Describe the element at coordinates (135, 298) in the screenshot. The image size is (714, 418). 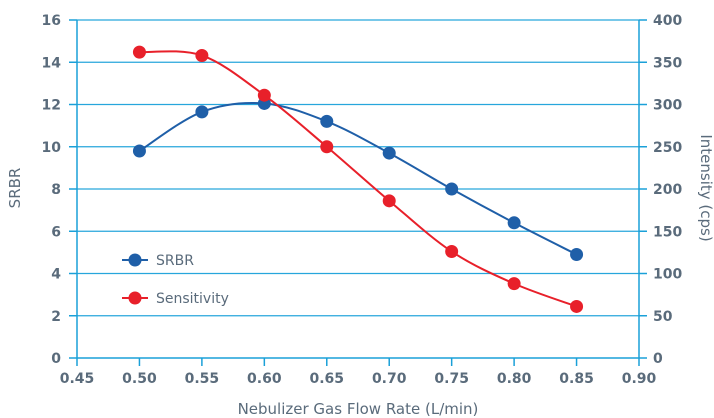
I see `legend-marker-sensitivity` at that location.